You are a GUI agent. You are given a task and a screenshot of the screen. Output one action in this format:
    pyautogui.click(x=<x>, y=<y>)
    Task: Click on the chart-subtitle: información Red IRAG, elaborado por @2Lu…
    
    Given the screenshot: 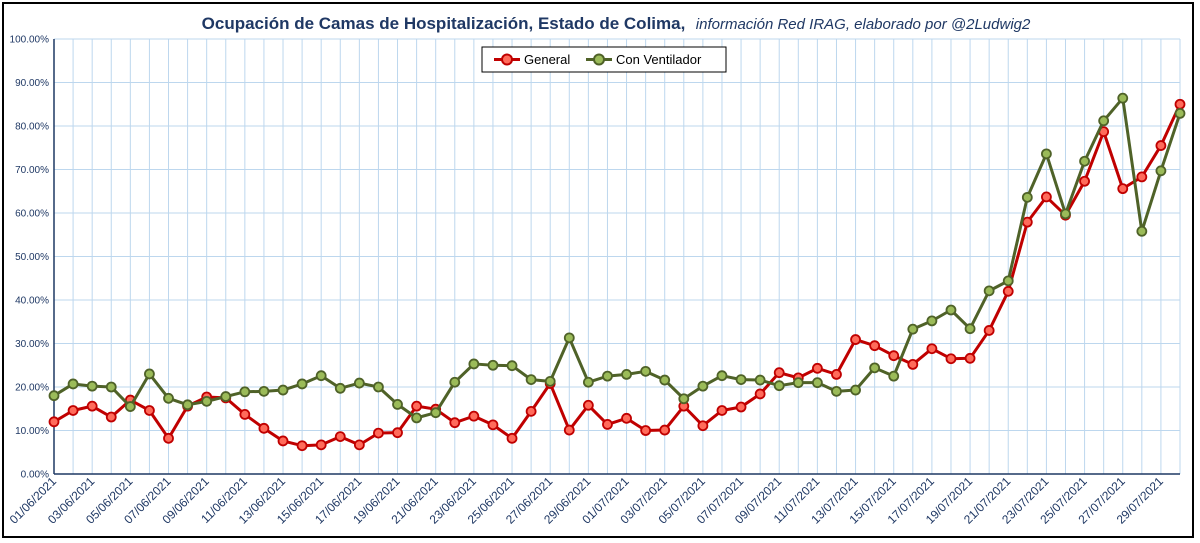 What is the action you would take?
    pyautogui.click(x=863, y=24)
    